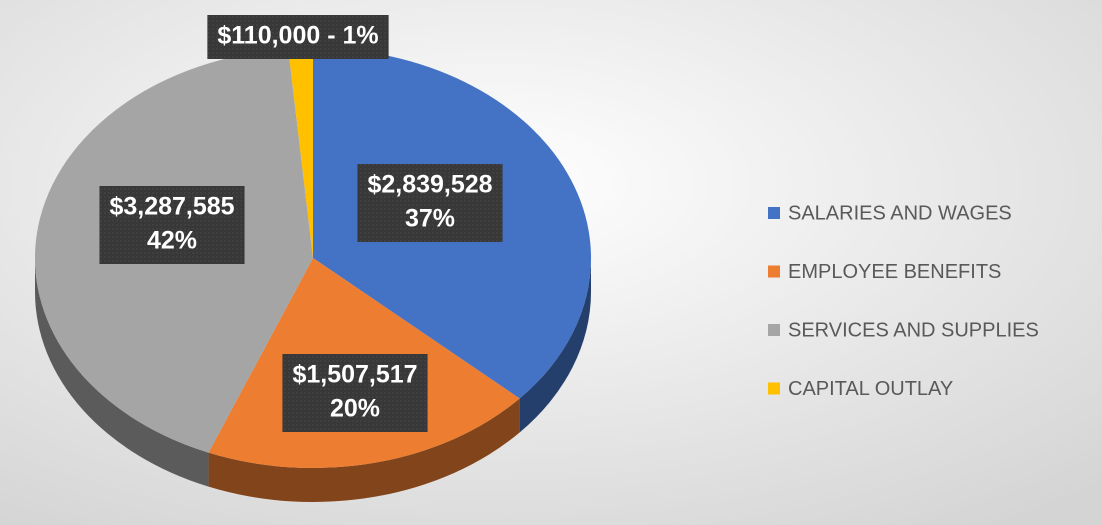 The height and width of the screenshot is (525, 1102). Describe the element at coordinates (354, 375) in the screenshot. I see `label-text: $1,507,517` at that location.